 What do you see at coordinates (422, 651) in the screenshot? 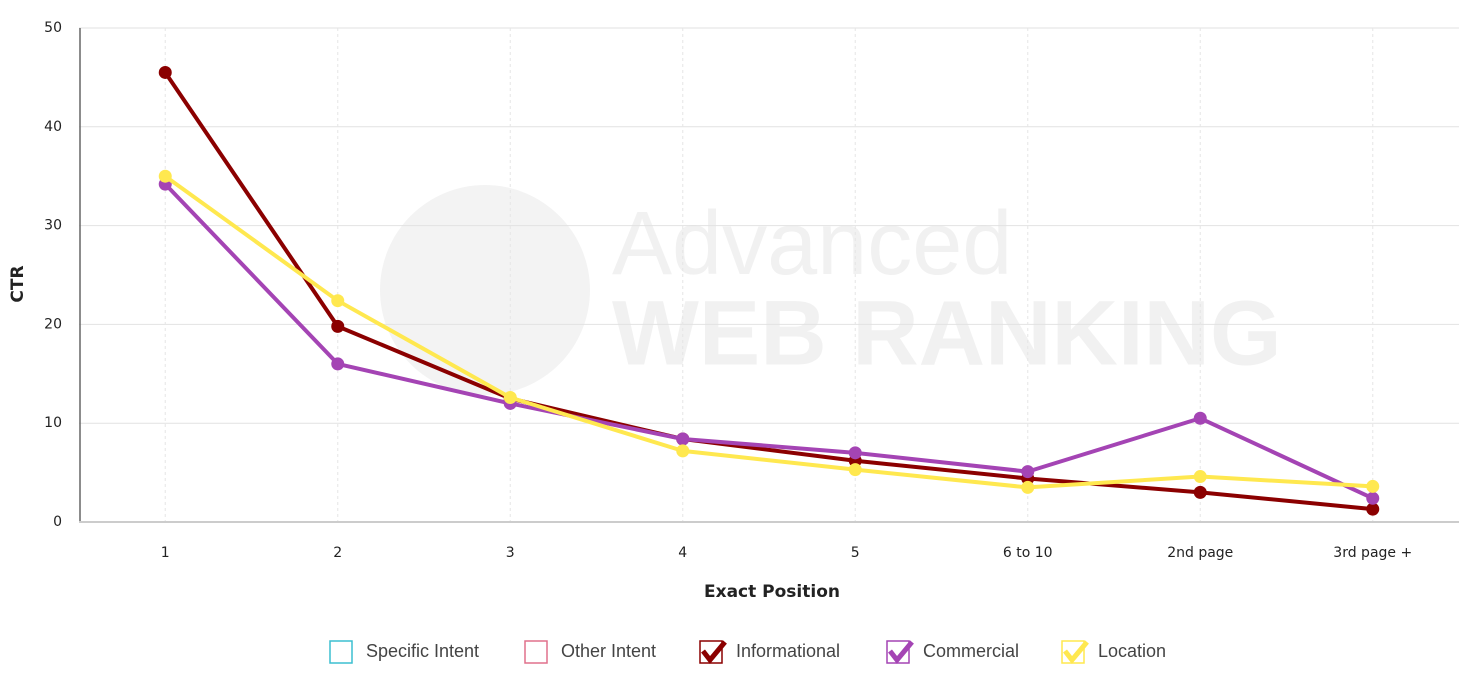
I see `legend-label: Specific Intent` at bounding box center [422, 651].